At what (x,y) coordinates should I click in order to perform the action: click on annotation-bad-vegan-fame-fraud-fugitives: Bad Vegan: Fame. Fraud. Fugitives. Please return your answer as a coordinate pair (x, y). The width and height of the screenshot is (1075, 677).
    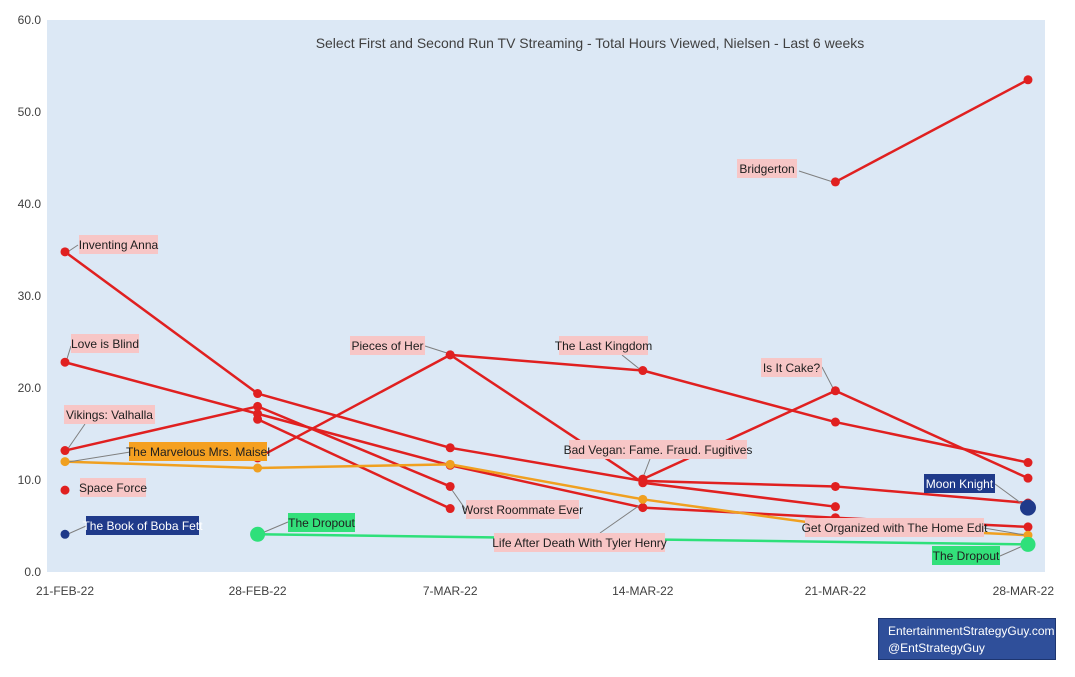
    Looking at the image, I should click on (658, 449).